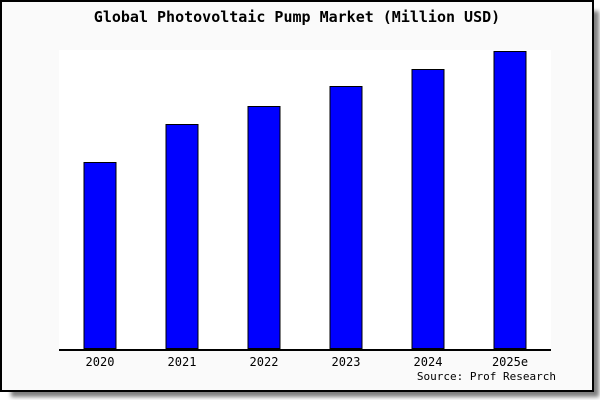  What do you see at coordinates (182, 236) in the screenshot?
I see `bar-2021` at bounding box center [182, 236].